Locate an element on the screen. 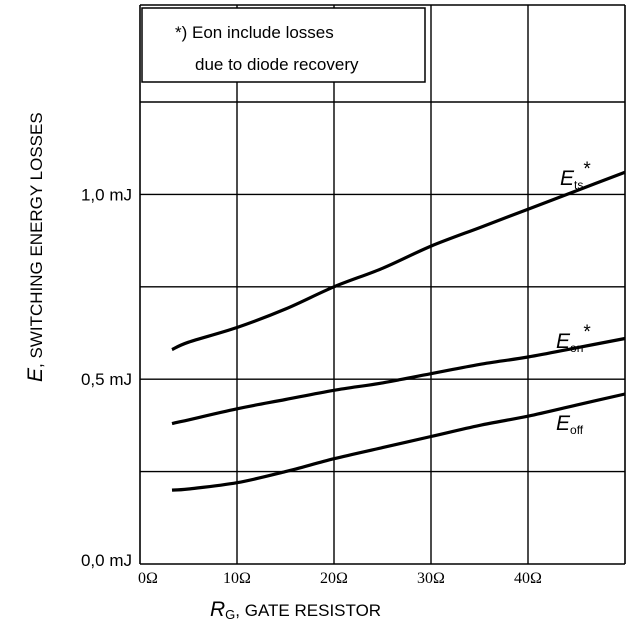 The image size is (627, 626). x-axis-text: , GATE RESISTOR is located at coordinates (308, 610).